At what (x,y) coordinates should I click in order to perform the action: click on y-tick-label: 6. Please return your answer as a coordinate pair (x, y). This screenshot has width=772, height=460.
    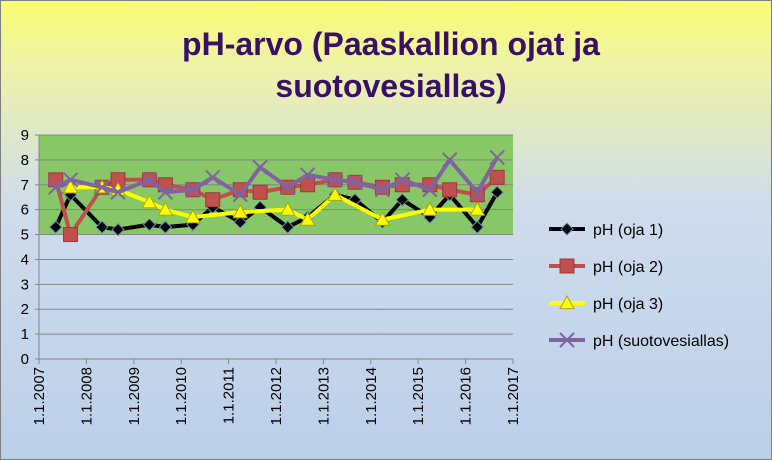
    Looking at the image, I should click on (25, 210).